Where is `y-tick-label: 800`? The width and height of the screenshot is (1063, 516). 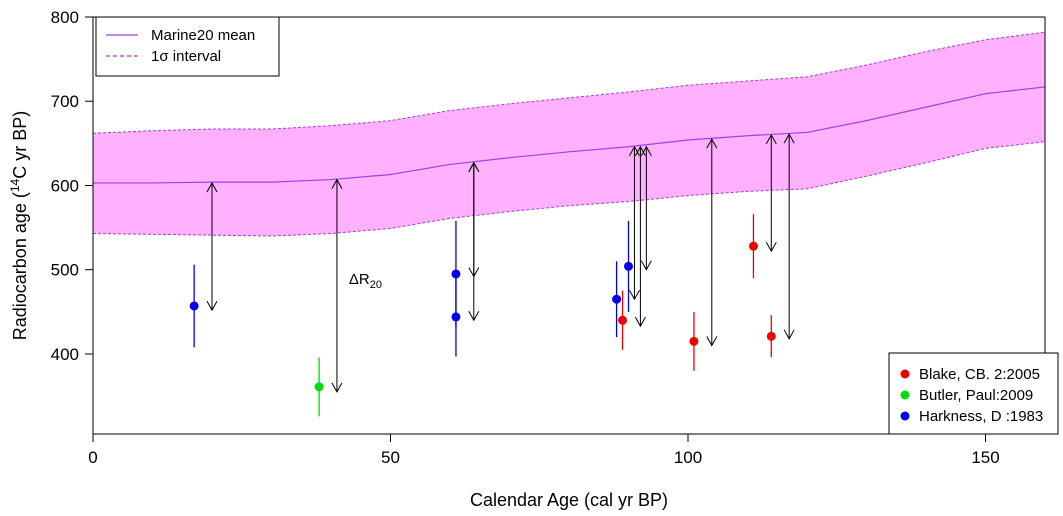 y-tick-label: 800 is located at coordinates (65, 17).